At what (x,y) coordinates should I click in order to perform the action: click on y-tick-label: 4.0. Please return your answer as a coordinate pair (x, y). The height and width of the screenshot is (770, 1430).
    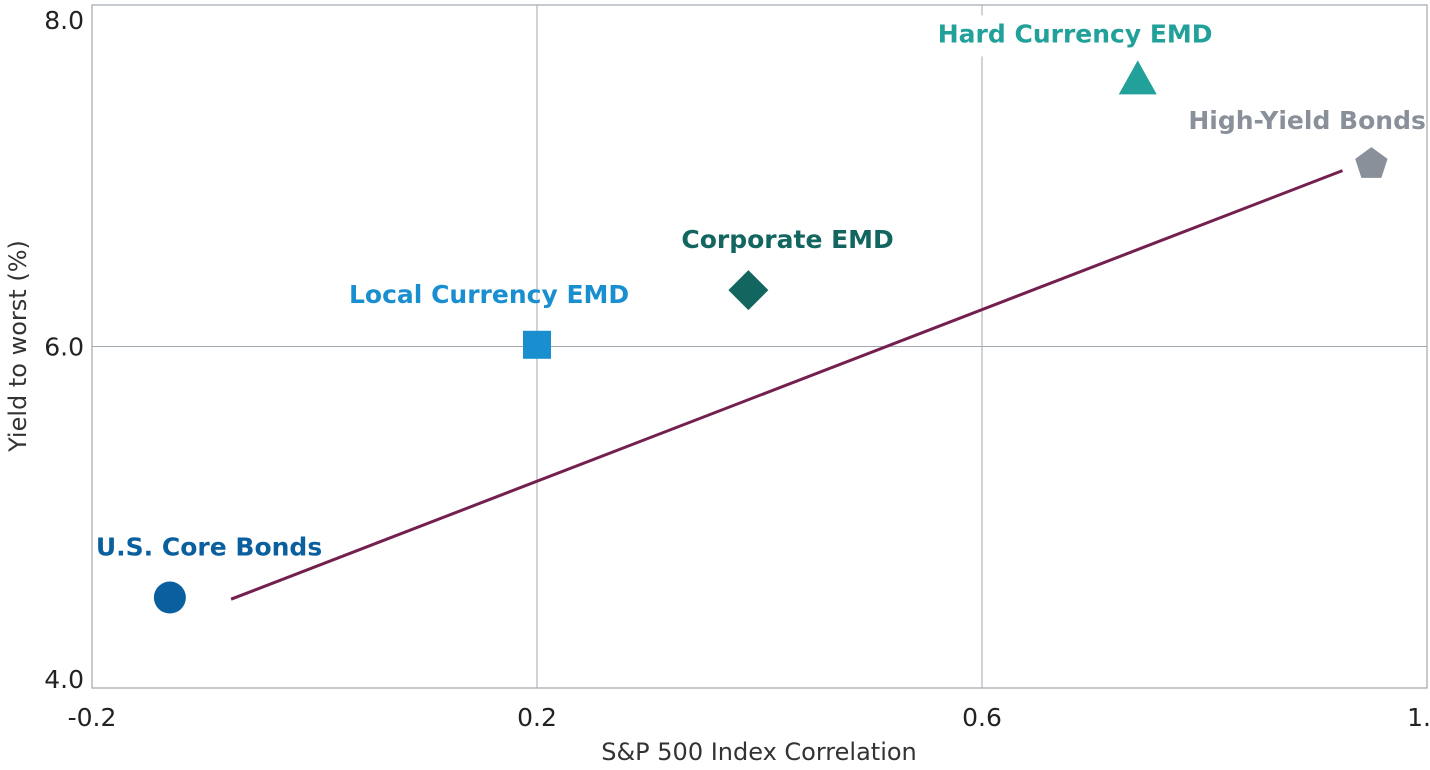
    Looking at the image, I should click on (64, 679).